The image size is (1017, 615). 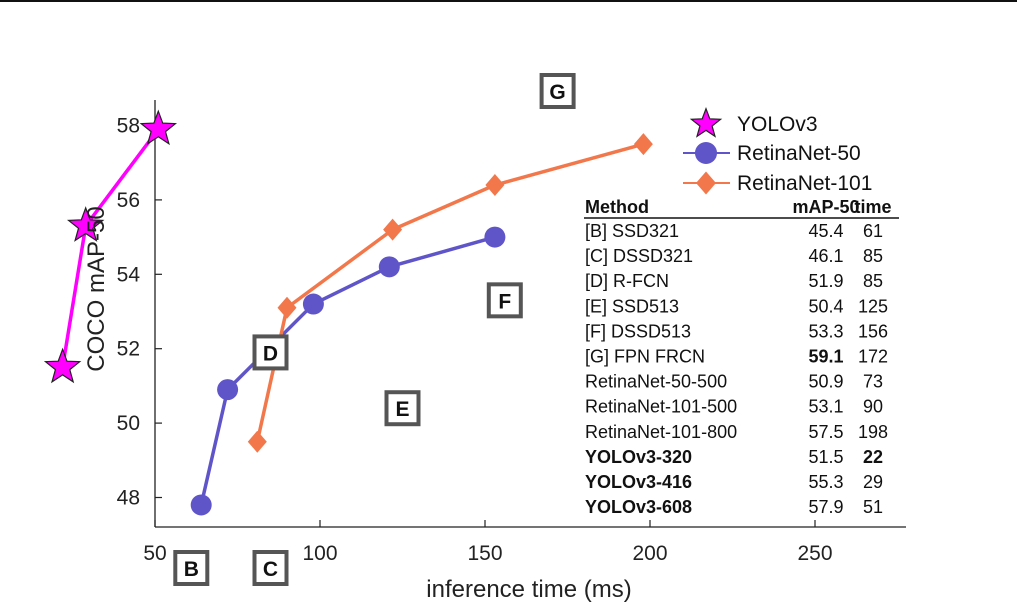 I want to click on y-tick-label: 50, so click(x=128, y=423).